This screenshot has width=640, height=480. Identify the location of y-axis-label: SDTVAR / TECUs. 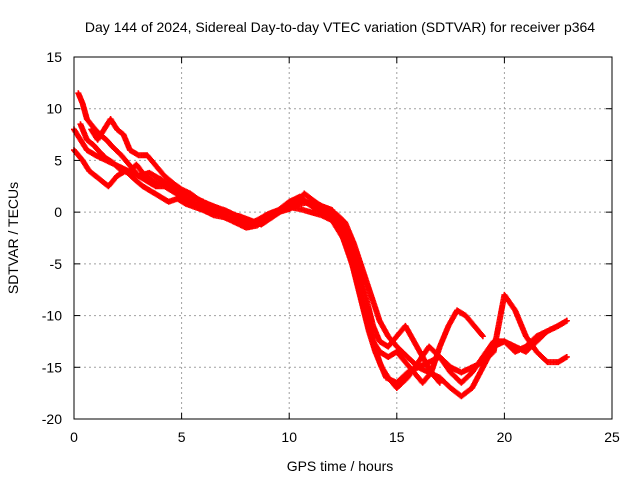
(13, 238).